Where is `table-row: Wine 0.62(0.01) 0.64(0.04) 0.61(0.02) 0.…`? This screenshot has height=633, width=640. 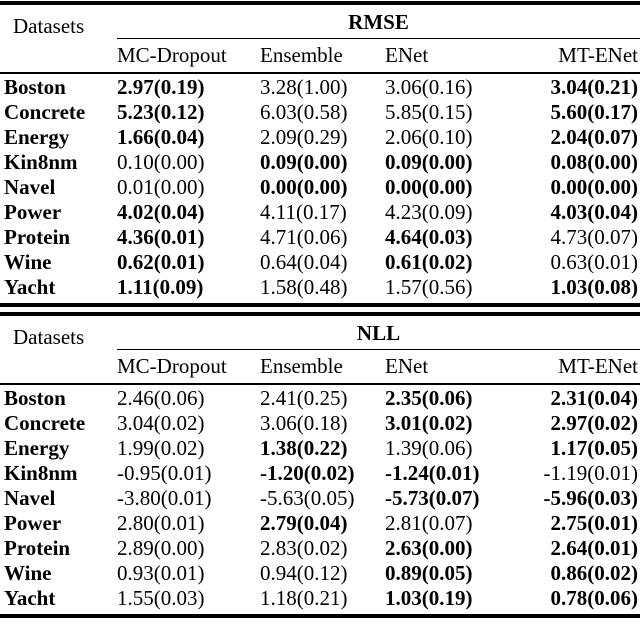
table-row: Wine 0.62(0.01) 0.64(0.04) 0.61(0.02) 0.… is located at coordinates (320, 262).